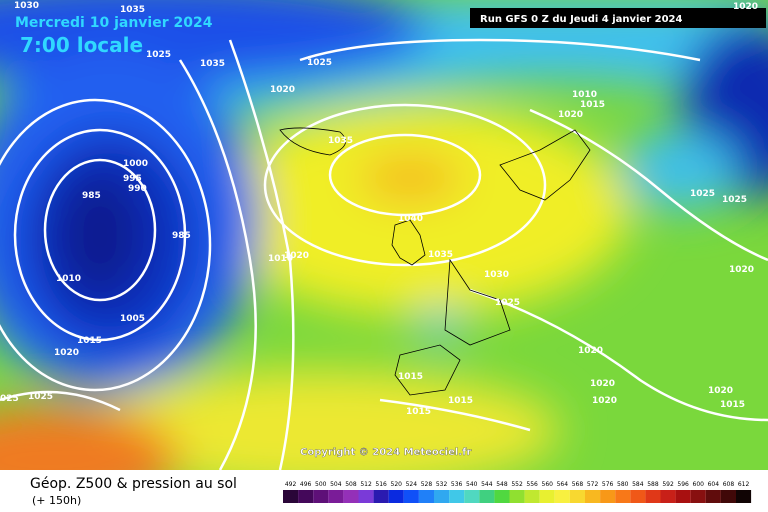 The width and height of the screenshot is (768, 512). Describe the element at coordinates (336, 484) in the screenshot. I see `legend-label: 504` at that location.